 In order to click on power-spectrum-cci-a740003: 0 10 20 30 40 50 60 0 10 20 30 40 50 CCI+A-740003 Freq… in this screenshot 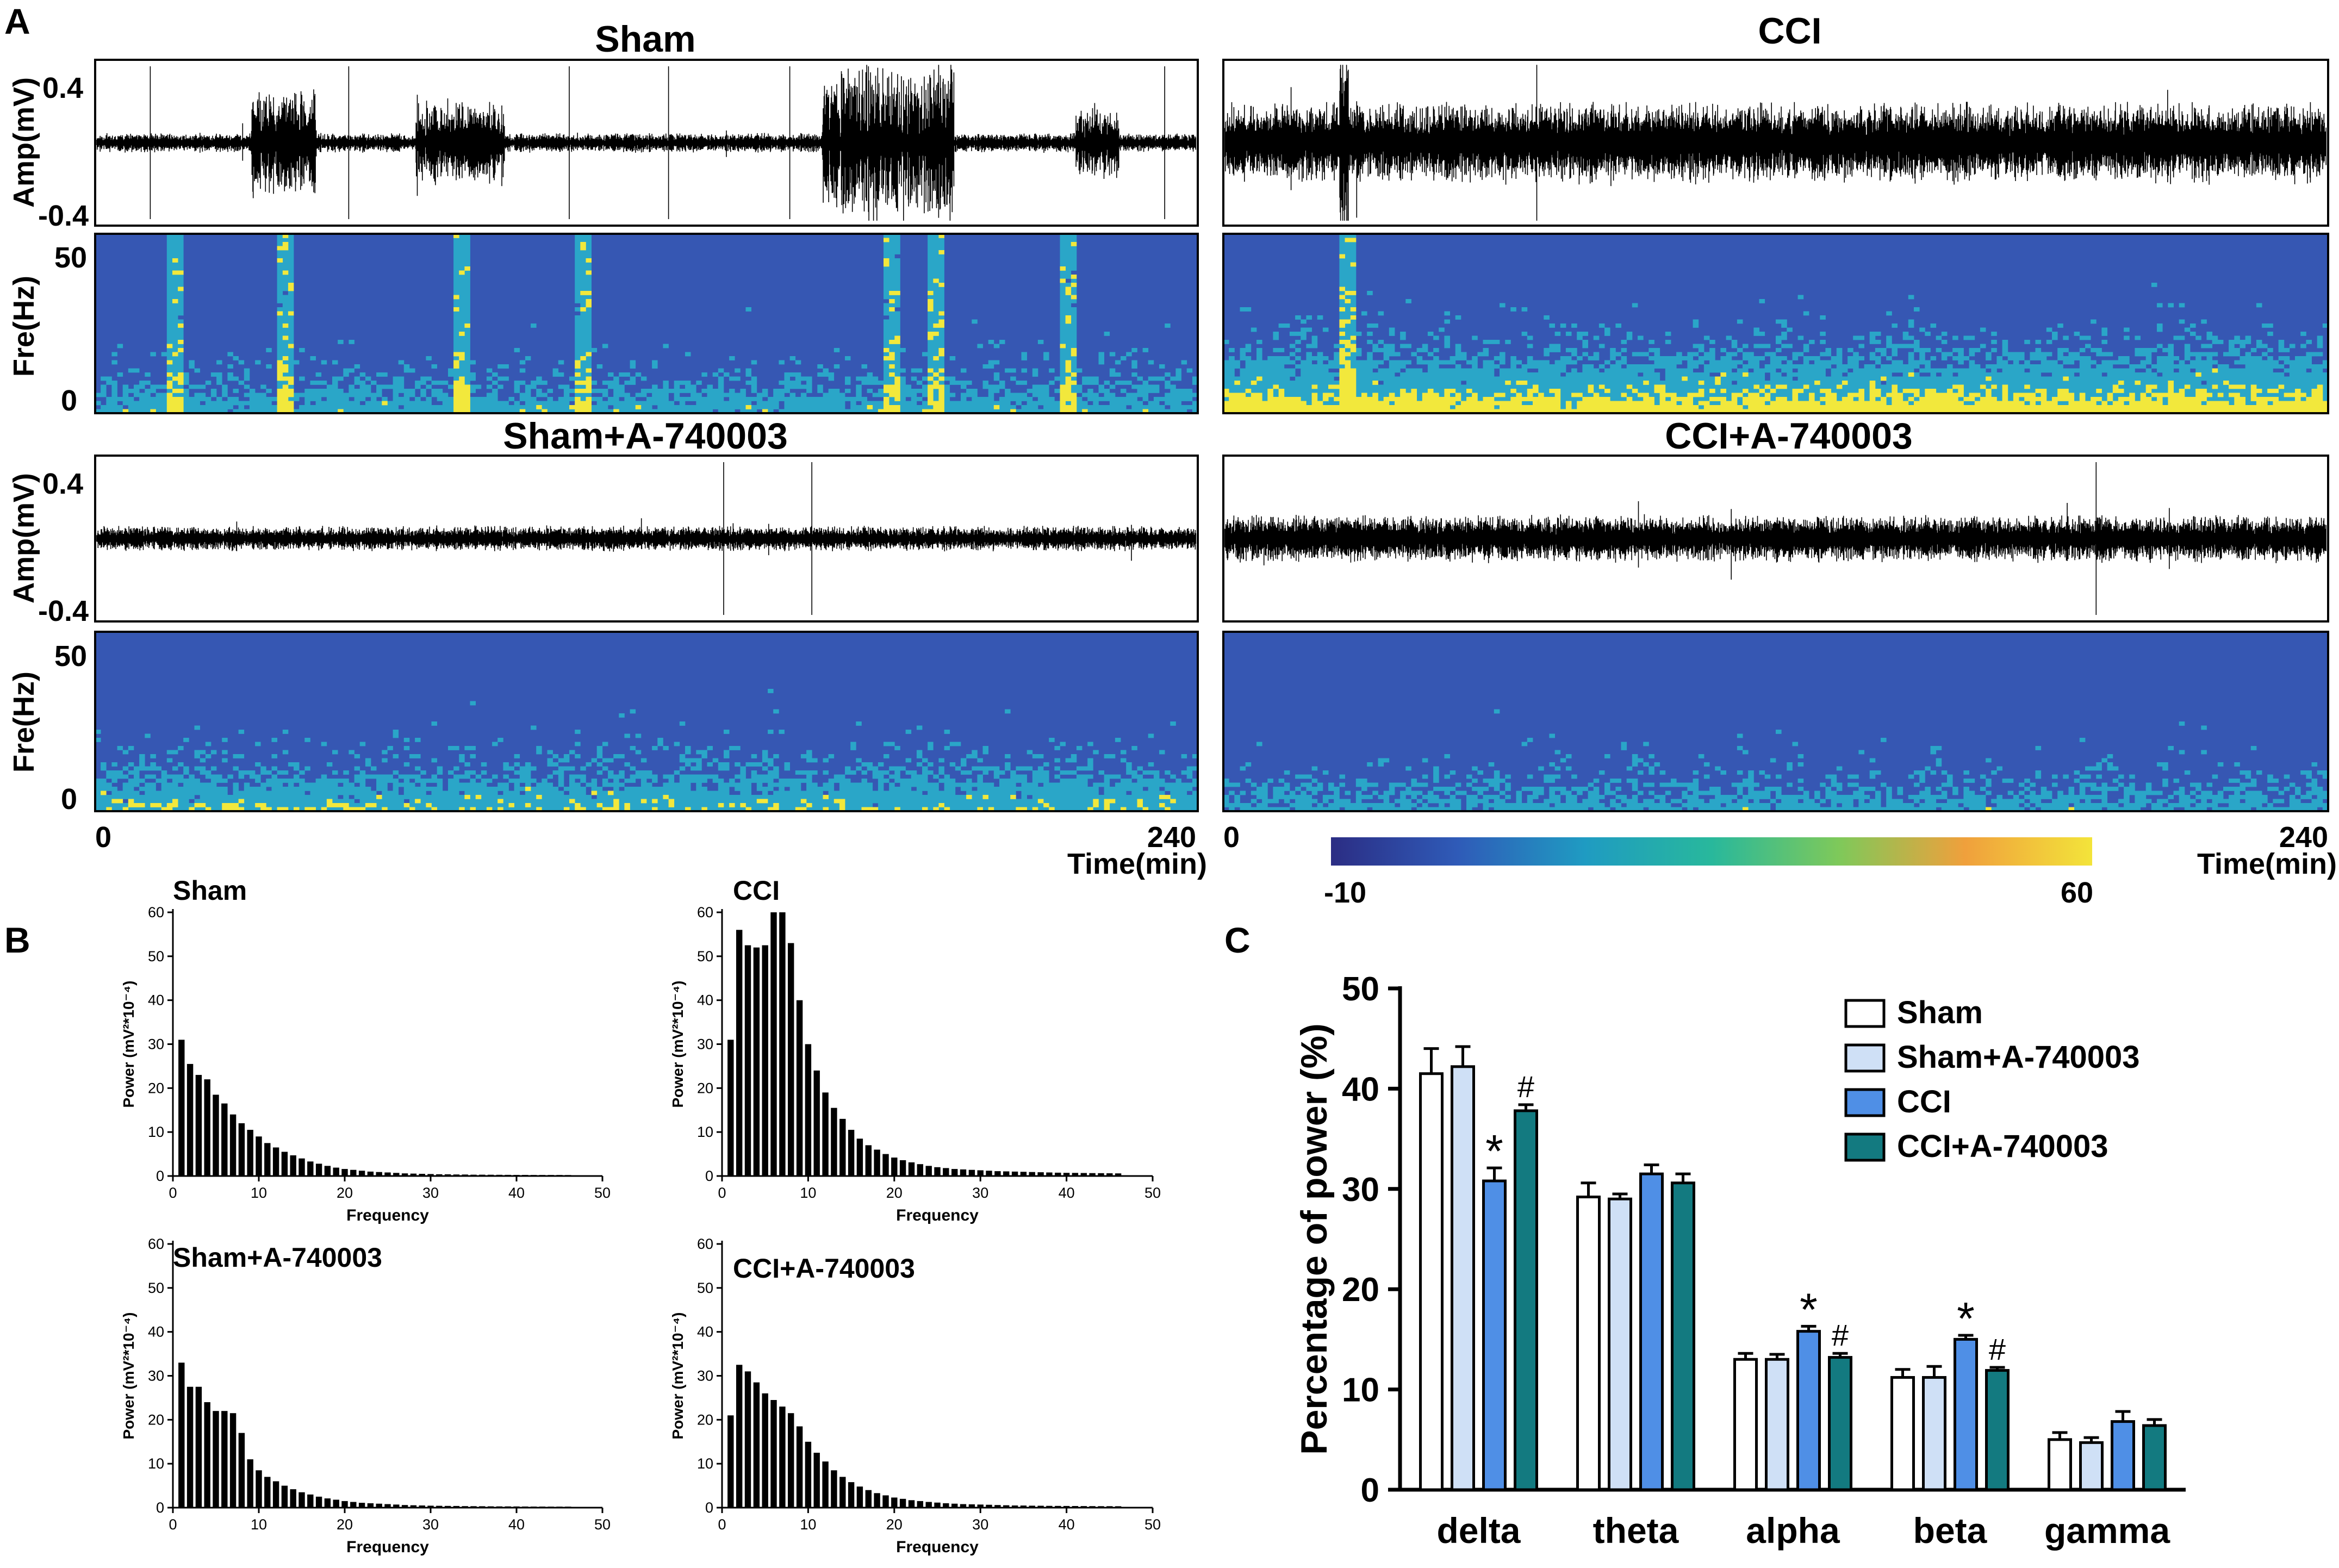, I will do `click(915, 1396)`.